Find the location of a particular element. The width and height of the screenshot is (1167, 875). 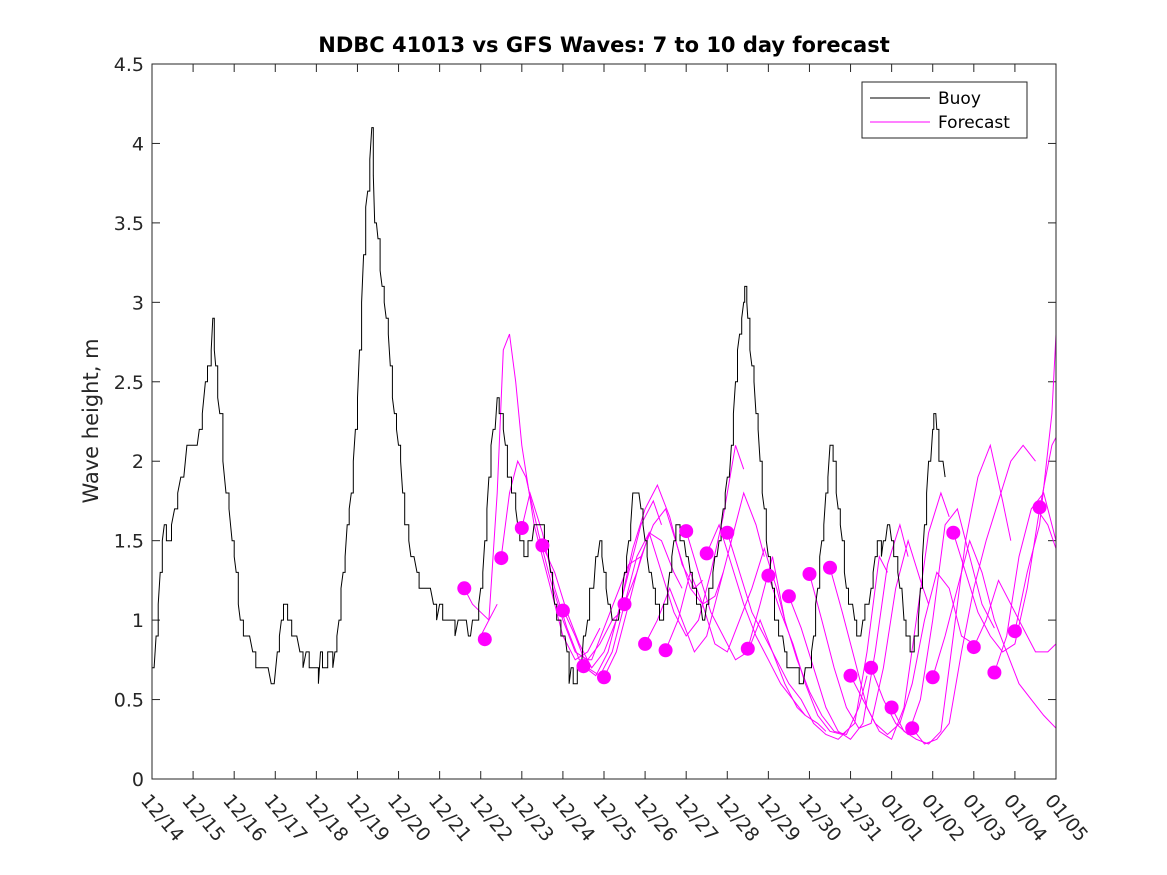

y-tick-label: 3 is located at coordinates (138, 303).